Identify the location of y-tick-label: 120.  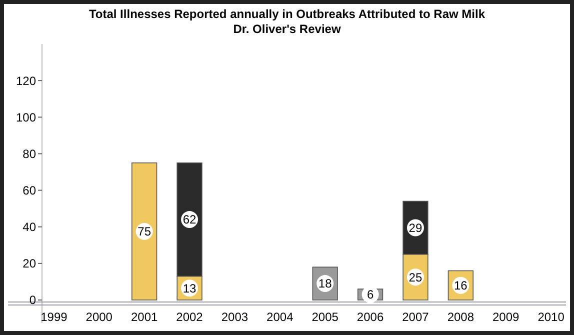
(26, 81).